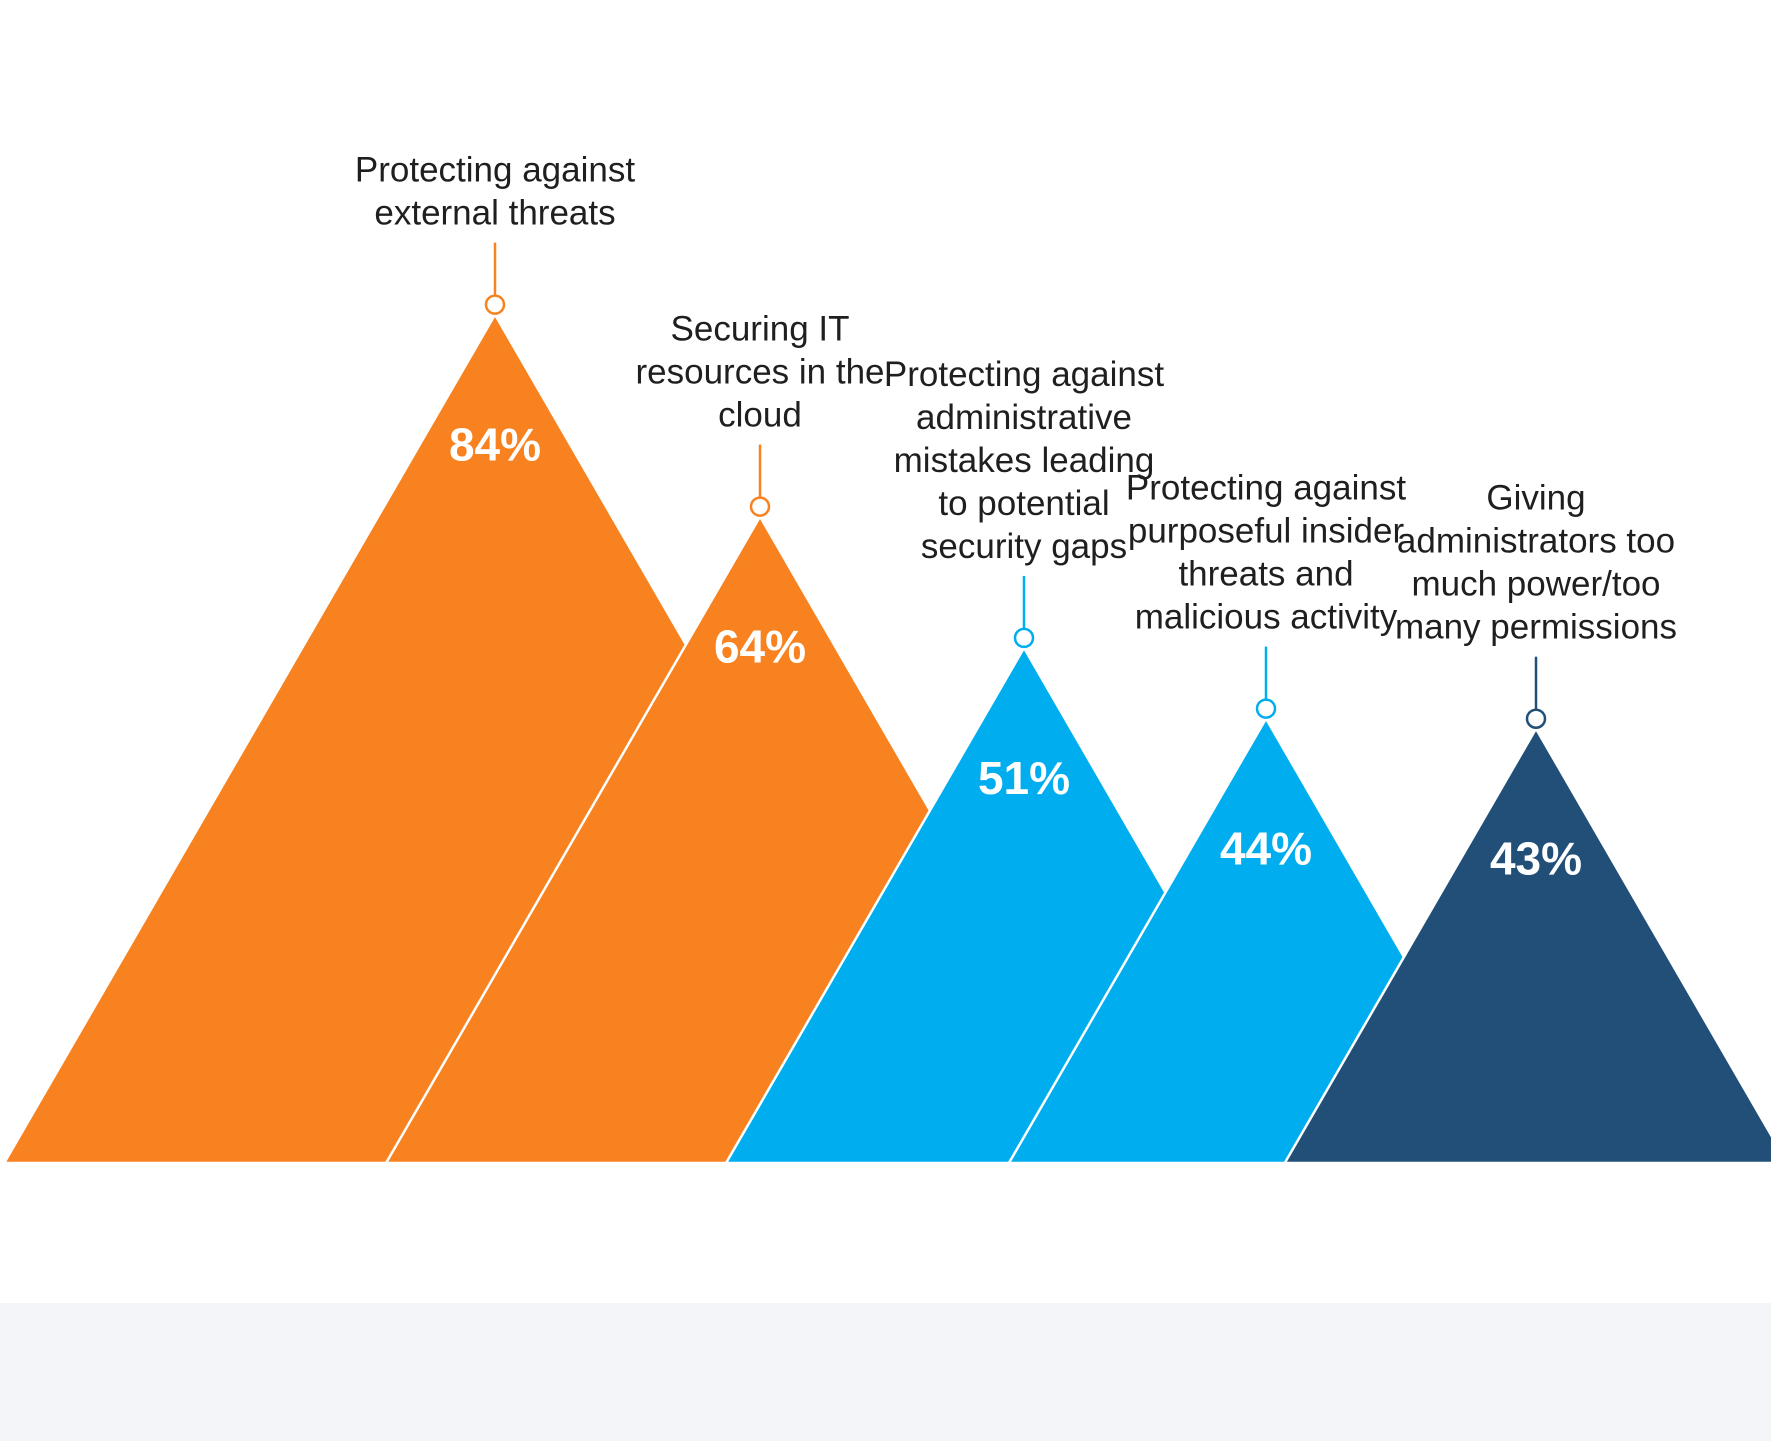 Image resolution: width=1771 pixels, height=1441 pixels. Describe the element at coordinates (1265, 574) in the screenshot. I see `category-label-line: threats and` at that location.